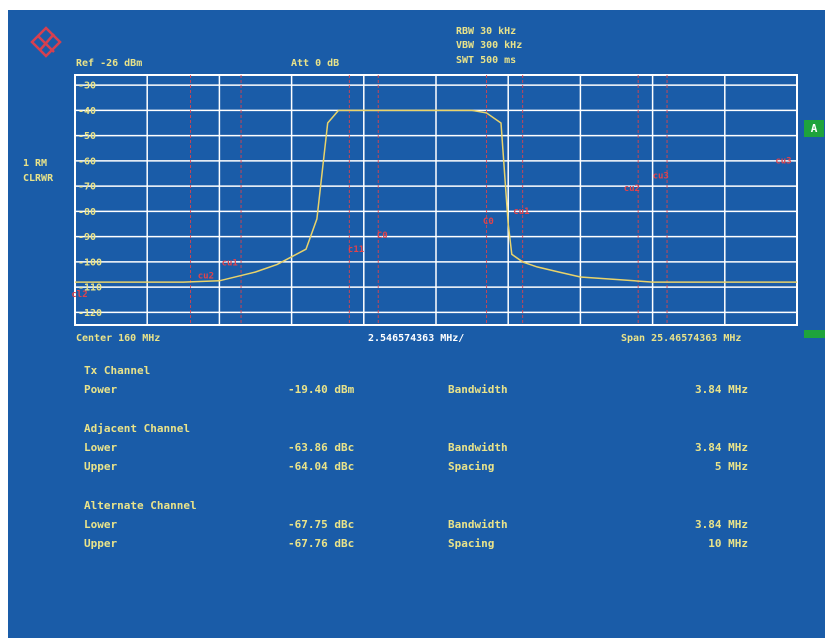 The width and height of the screenshot is (834, 641). I want to click on section-title: Adjacent Channel, so click(137, 428).